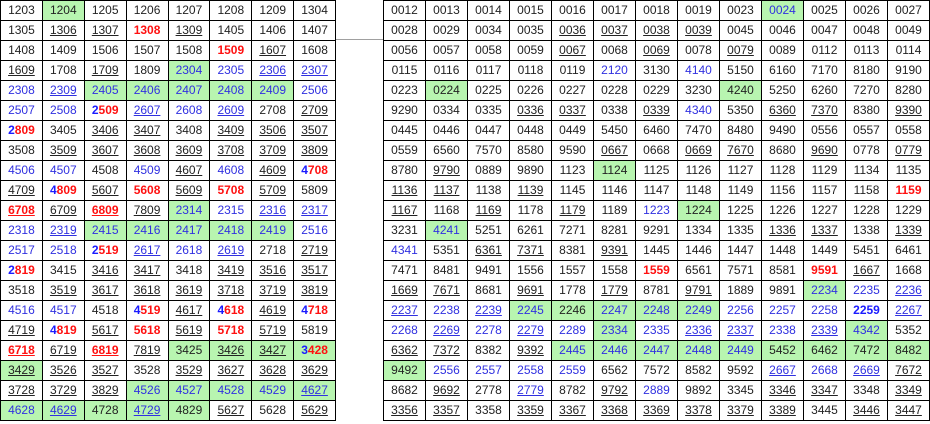 Image resolution: width=930 pixels, height=424 pixels. Describe the element at coordinates (21, 290) in the screenshot. I see `grid-cell: 3518` at that location.